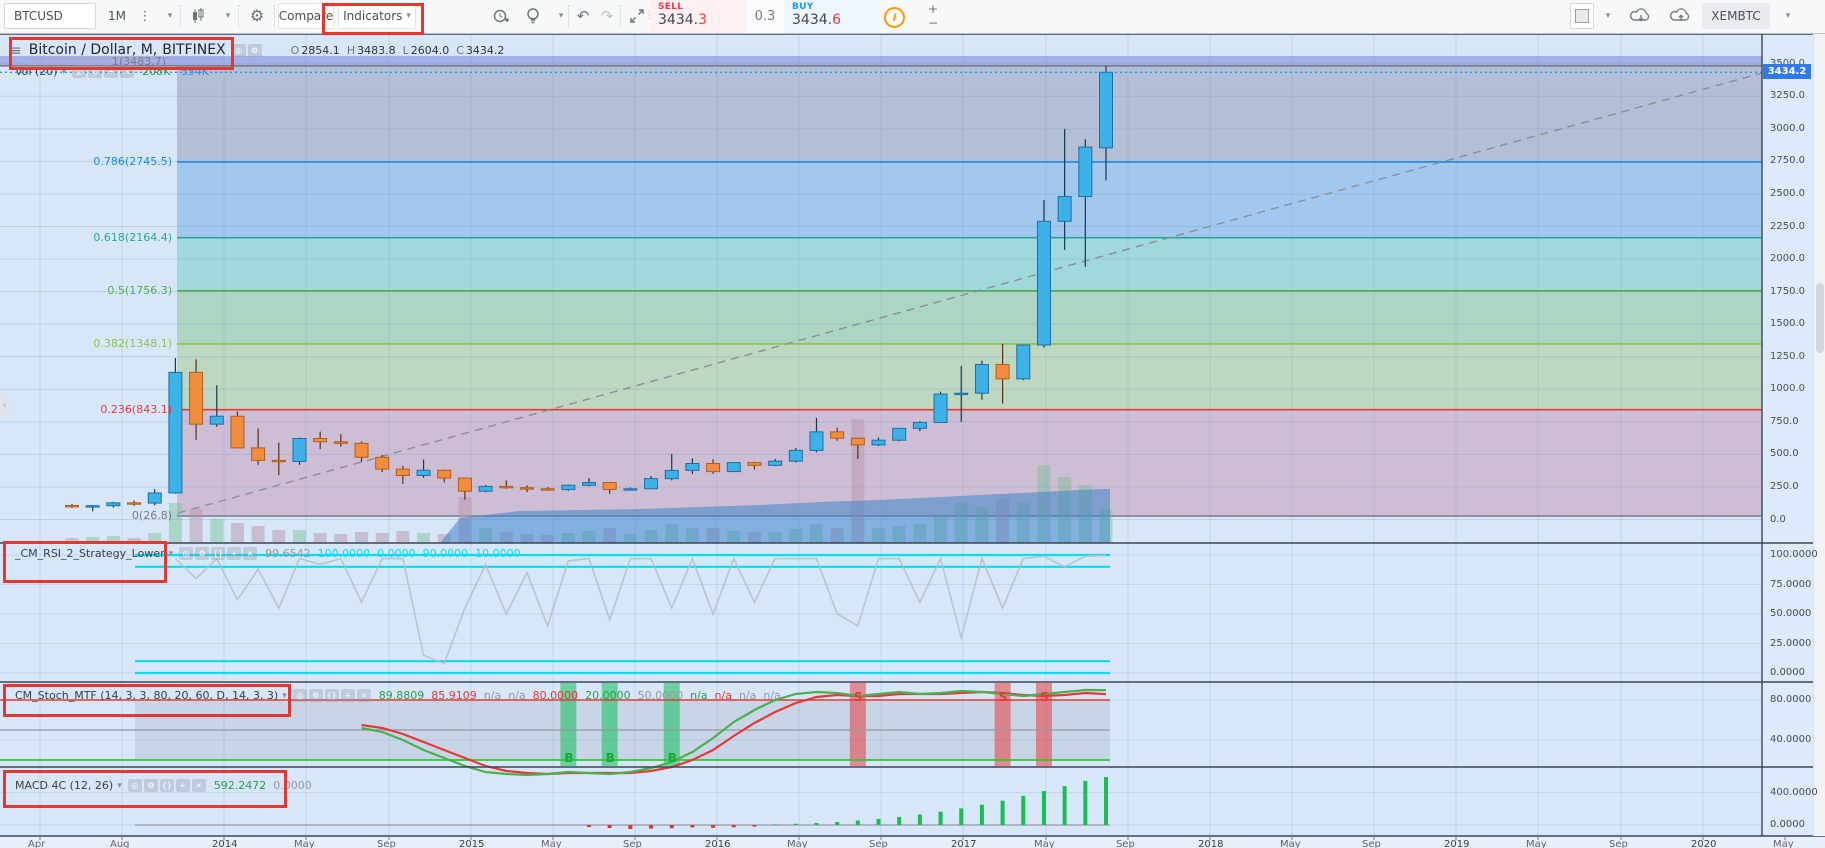  Describe the element at coordinates (1787, 193) in the screenshot. I see `price-tick-label: 2500.0` at that location.